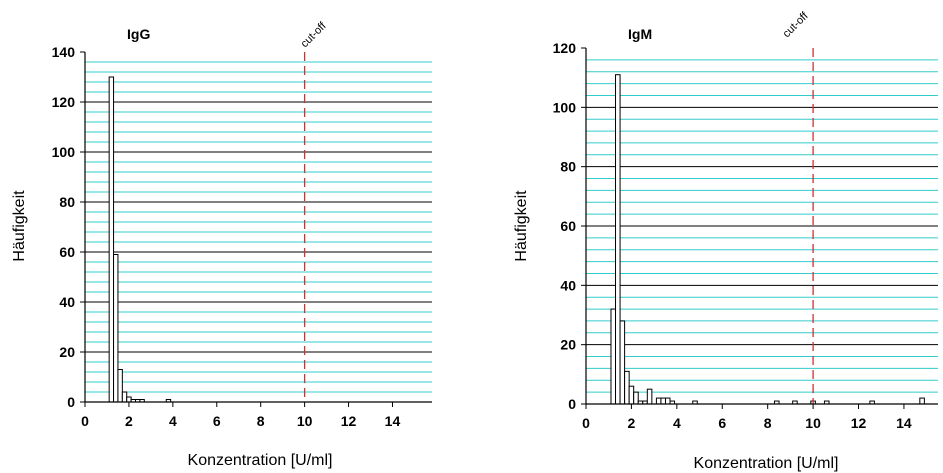 Image resolution: width=943 pixels, height=473 pixels. What do you see at coordinates (521, 226) in the screenshot?
I see `igm-y-axis-title: Häufigkeit` at bounding box center [521, 226].